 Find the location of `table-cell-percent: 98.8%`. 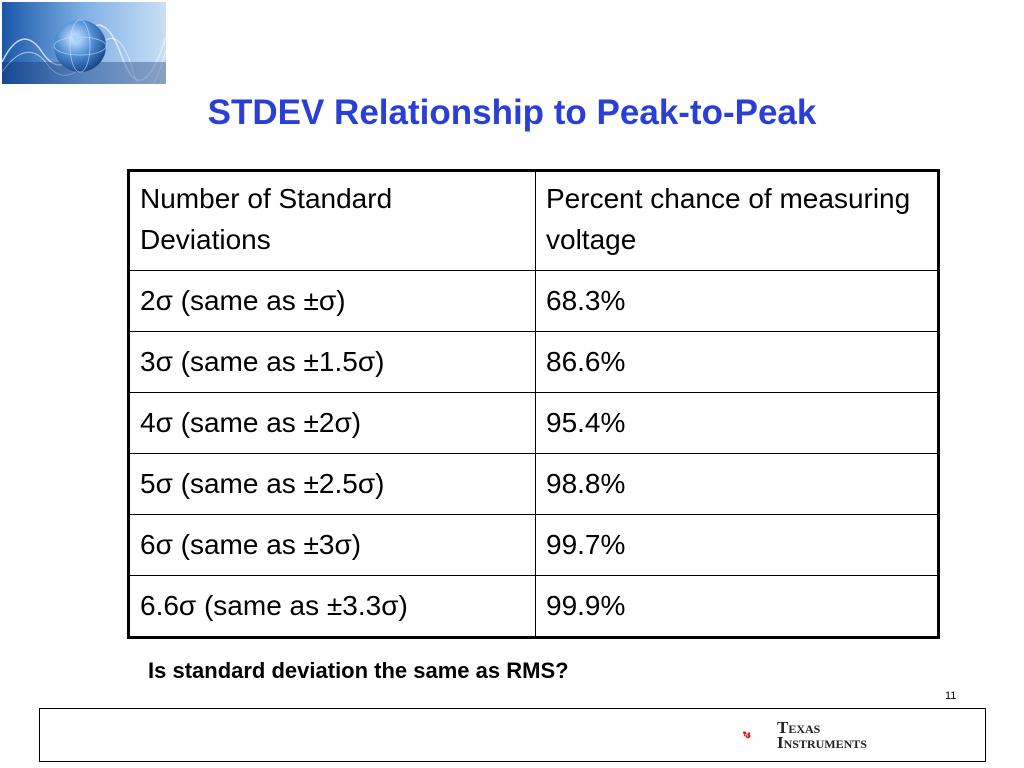

table-cell-percent: 98.8% is located at coordinates (737, 484).